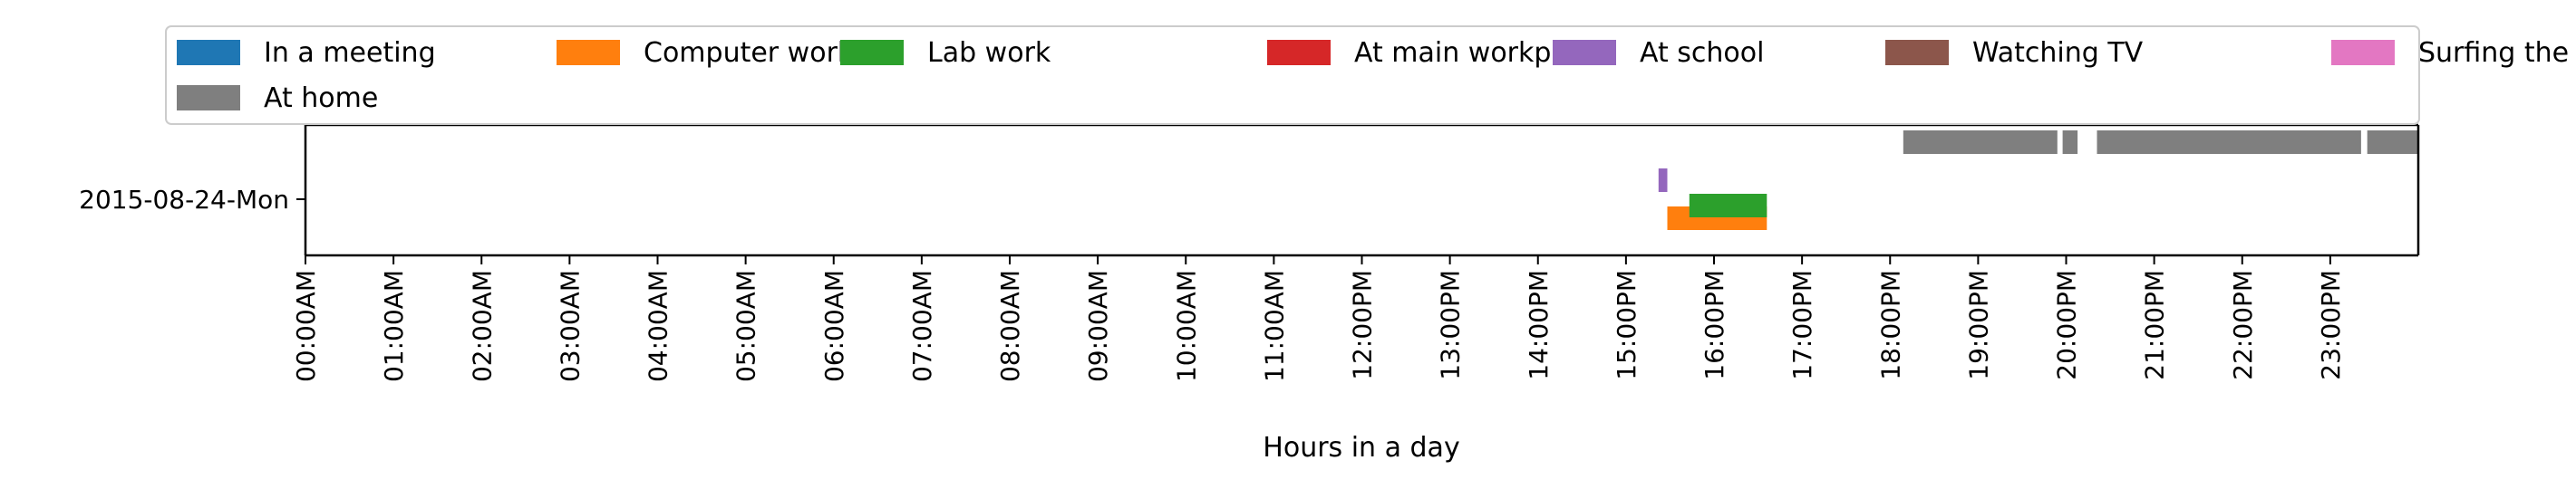 The width and height of the screenshot is (2576, 489). Describe the element at coordinates (746, 326) in the screenshot. I see `x-tick-label: 05:00AM` at that location.